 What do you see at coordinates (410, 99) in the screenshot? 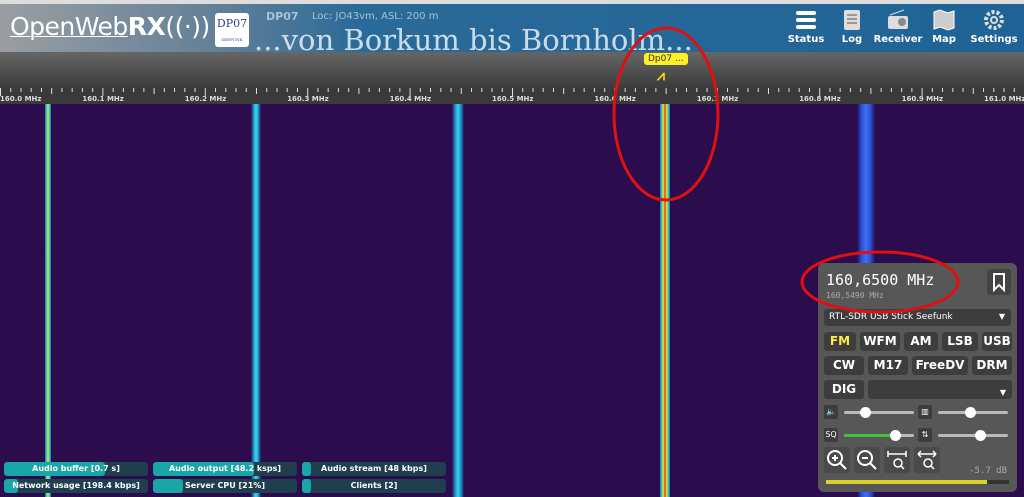
I see `frequency-label: 160.4 MHz` at bounding box center [410, 99].